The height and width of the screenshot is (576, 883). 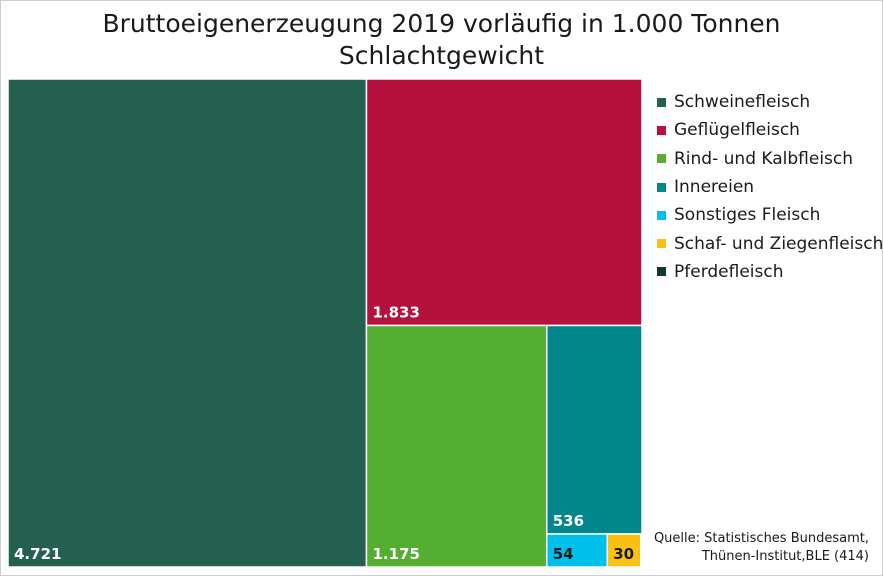 What do you see at coordinates (504, 202) in the screenshot?
I see `treemap-cell-gefluegelfleisch` at bounding box center [504, 202].